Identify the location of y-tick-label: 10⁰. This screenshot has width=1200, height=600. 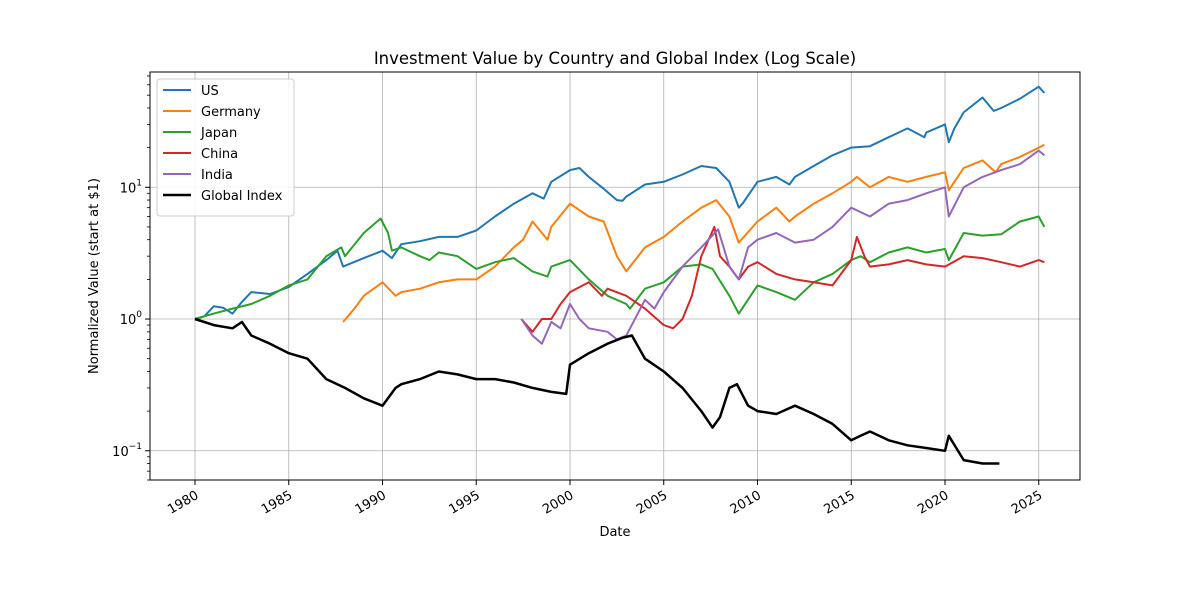
(131, 319).